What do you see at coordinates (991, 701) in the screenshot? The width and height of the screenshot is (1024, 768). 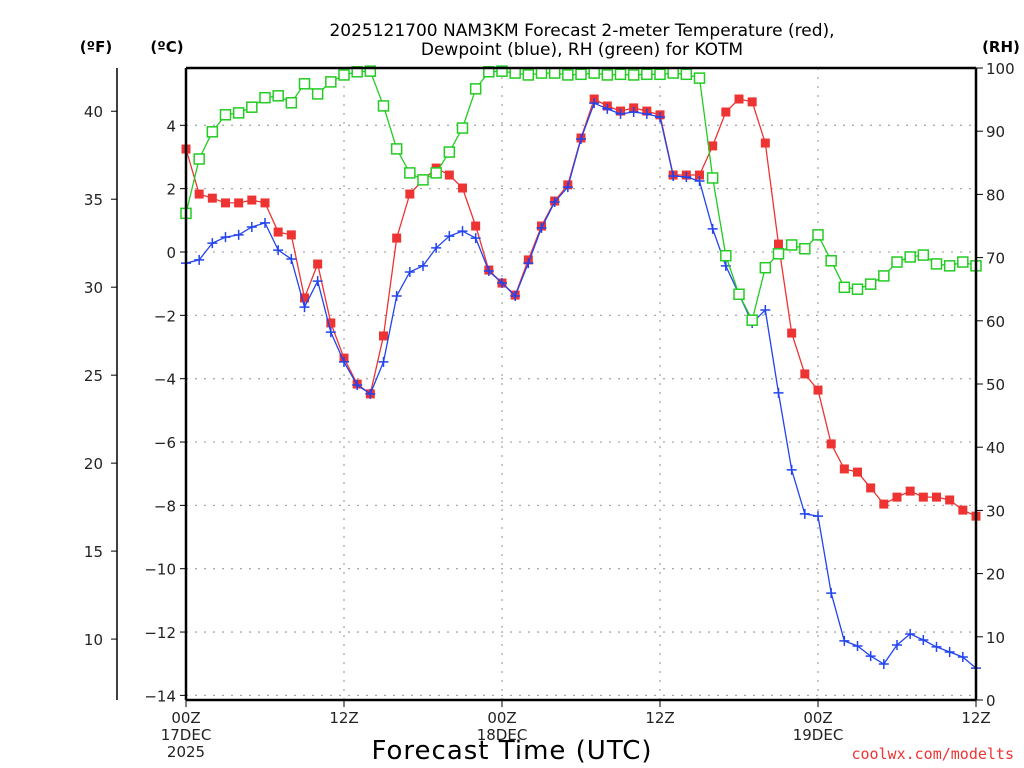 I see `rh-tick-label: 0` at bounding box center [991, 701].